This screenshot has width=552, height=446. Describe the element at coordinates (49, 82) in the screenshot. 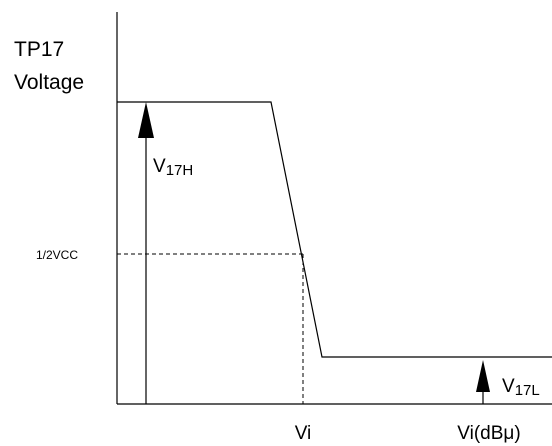

I see `y-label: Voltage` at that location.